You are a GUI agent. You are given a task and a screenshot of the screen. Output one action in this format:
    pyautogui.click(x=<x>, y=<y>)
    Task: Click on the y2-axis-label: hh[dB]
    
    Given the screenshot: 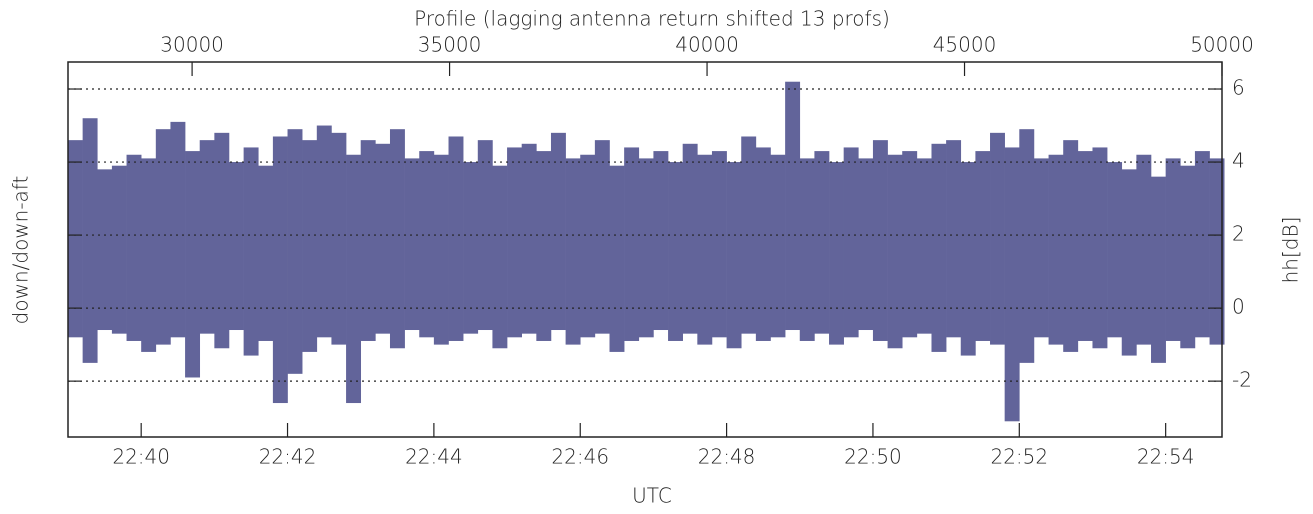 What is the action you would take?
    pyautogui.click(x=1291, y=250)
    